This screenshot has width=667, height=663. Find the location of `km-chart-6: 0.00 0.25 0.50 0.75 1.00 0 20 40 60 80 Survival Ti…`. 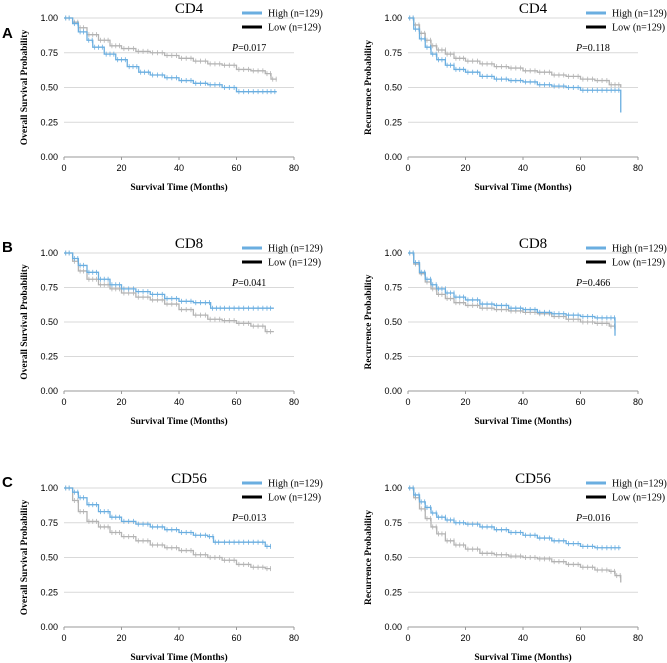

km-chart-6: 0.00 0.25 0.50 0.75 1.00 0 20 40 60 80 Survival Ti… is located at coordinates (515, 567).